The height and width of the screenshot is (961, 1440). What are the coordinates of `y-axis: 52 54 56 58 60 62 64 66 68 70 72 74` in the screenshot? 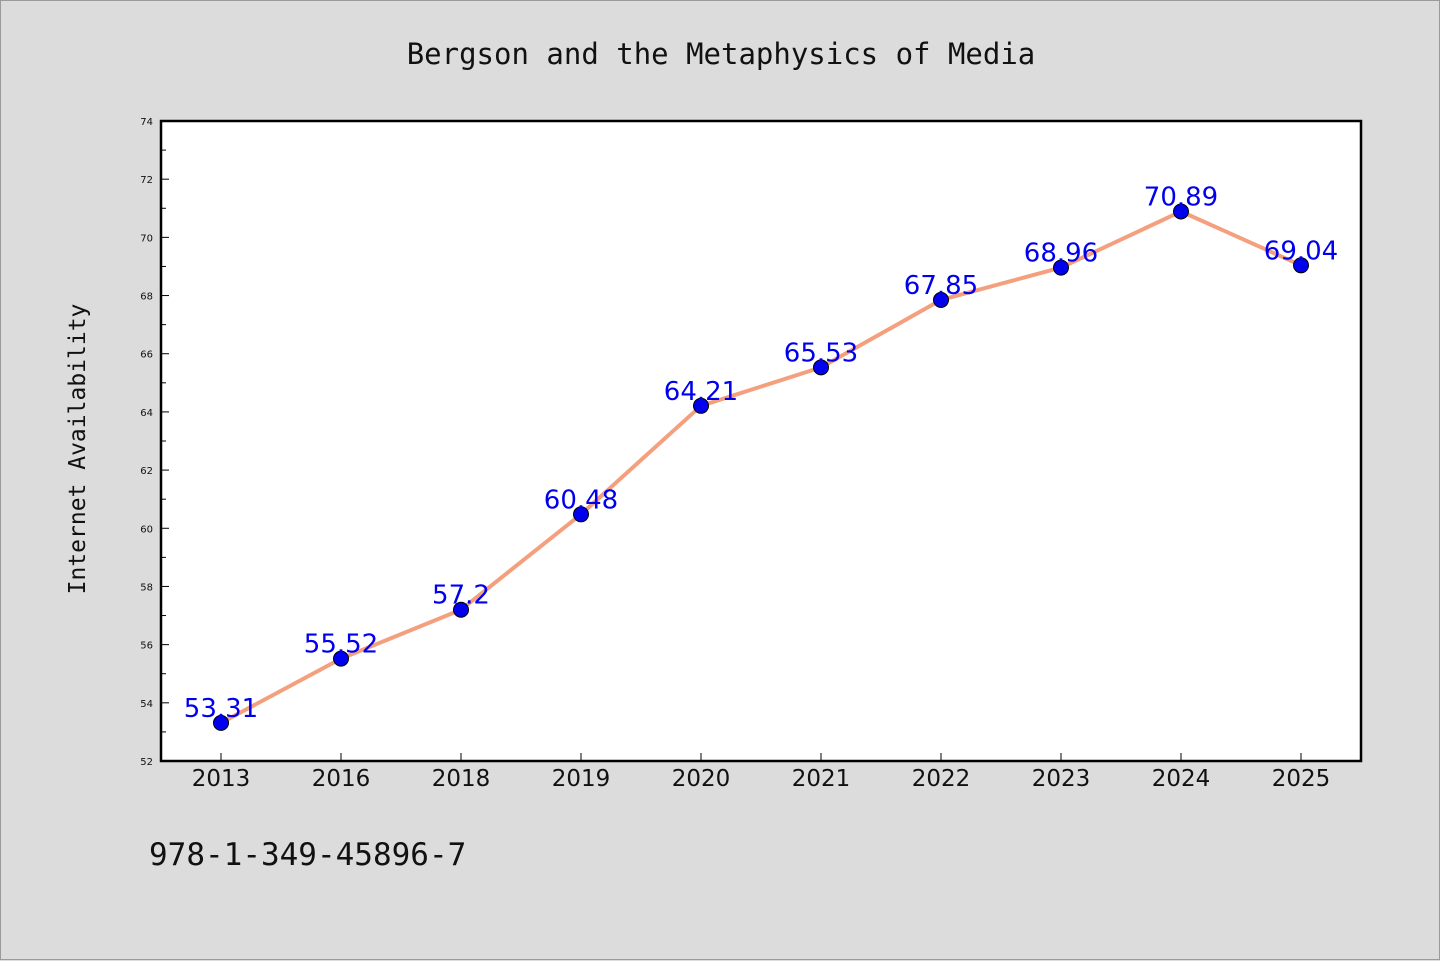 It's located at (154, 442).